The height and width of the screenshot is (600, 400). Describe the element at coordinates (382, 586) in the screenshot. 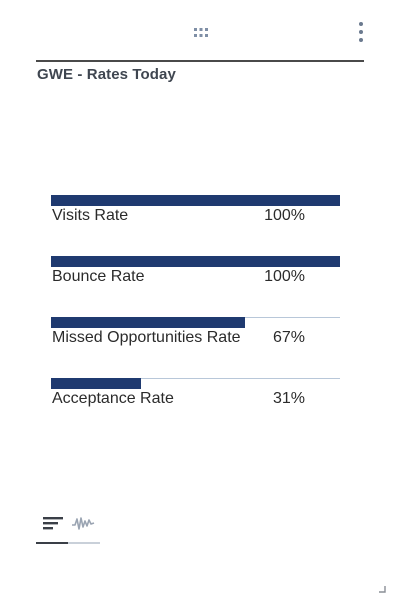

I see `resize-corner-icon` at that location.